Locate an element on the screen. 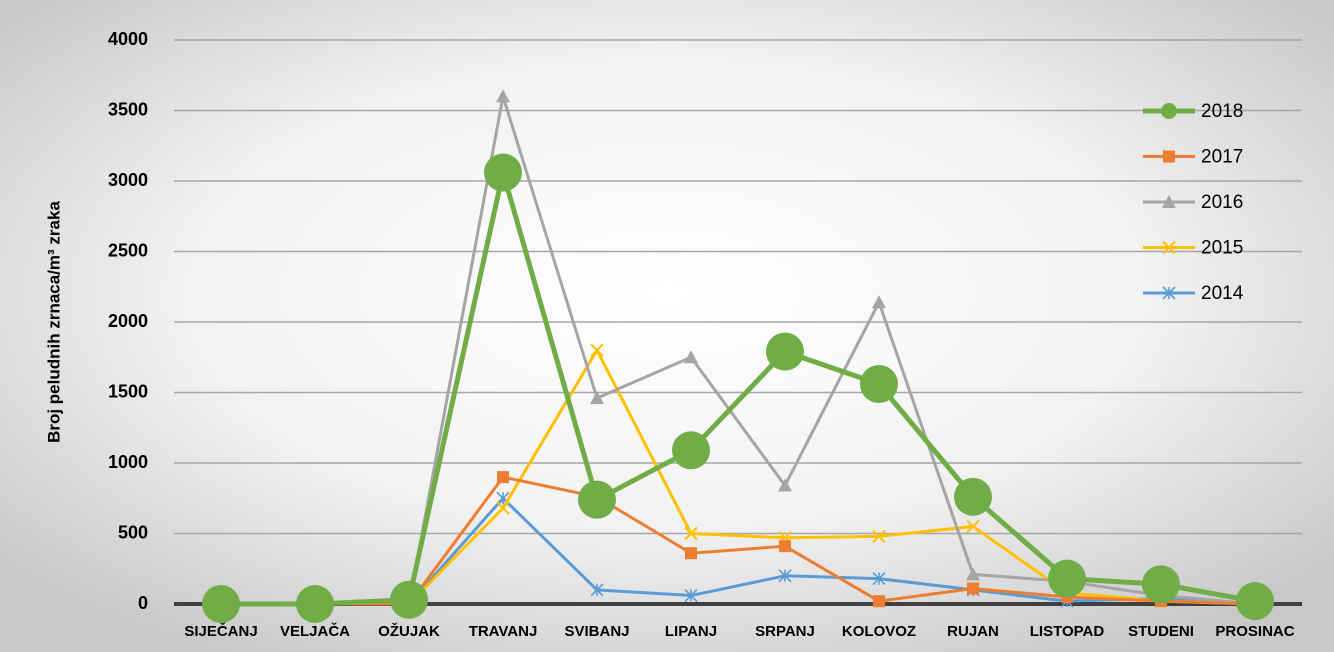  x-tick-label: LIPANJ is located at coordinates (691, 631).